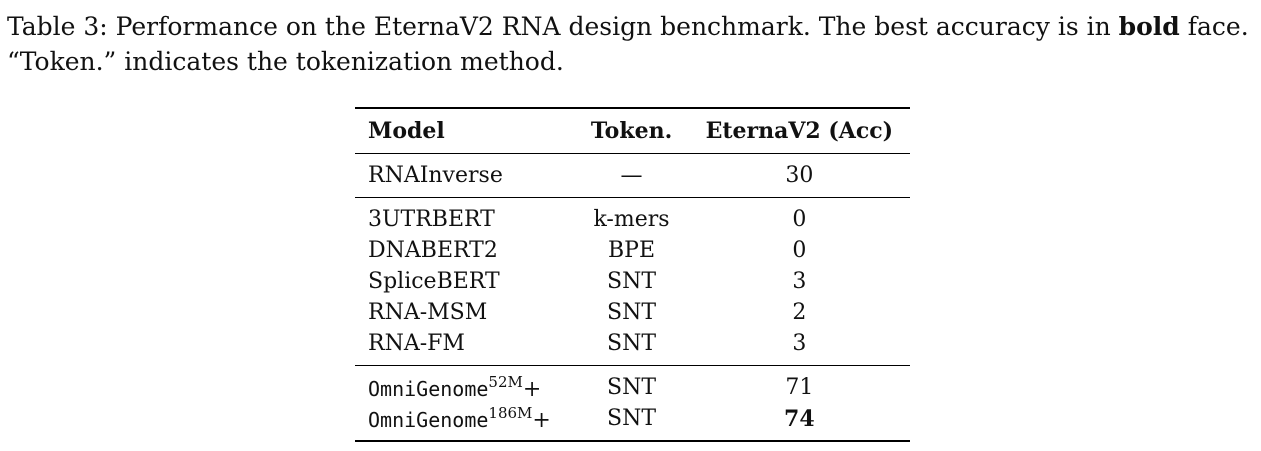 Image resolution: width=1261 pixels, height=451 pixels. I want to click on caption-text-end: face., so click(1218, 26).